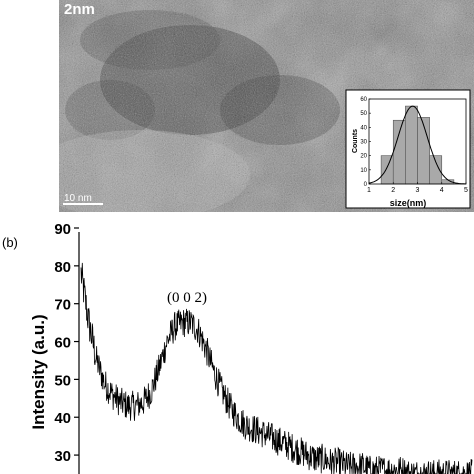 The width and height of the screenshot is (474, 474). Describe the element at coordinates (363, 143) in the screenshot. I see `inset-ytick-label: 30` at that location.